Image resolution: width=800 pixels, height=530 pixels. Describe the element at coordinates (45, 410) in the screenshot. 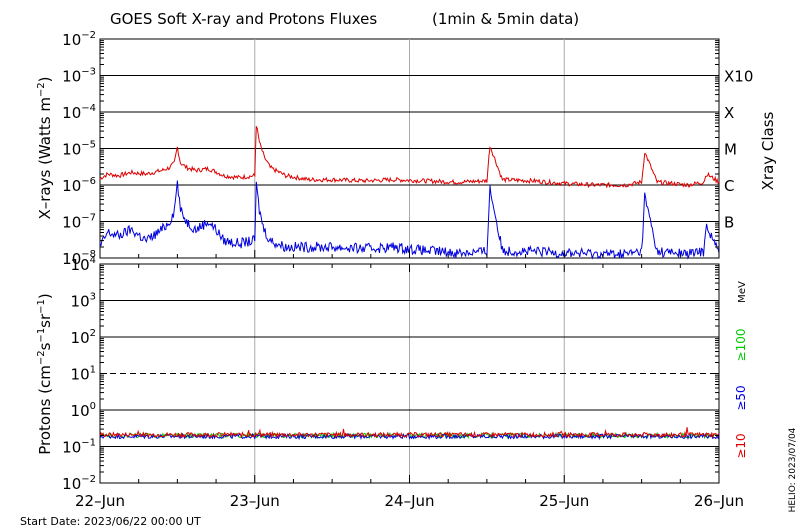

I see `proton-ylabel-prefix: Protons (cm` at that location.